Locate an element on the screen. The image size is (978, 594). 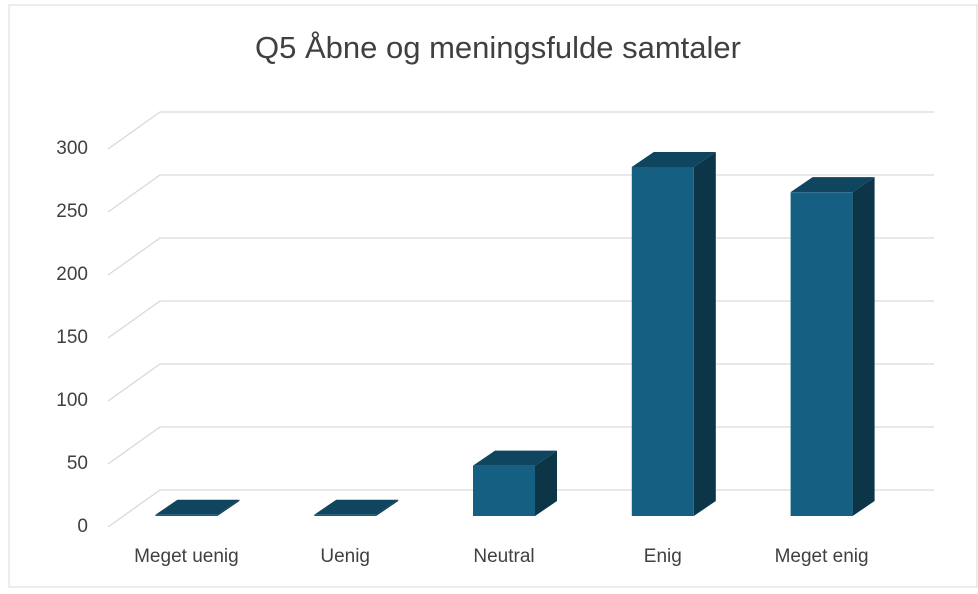
y-tick-label: 200 is located at coordinates (72, 274).